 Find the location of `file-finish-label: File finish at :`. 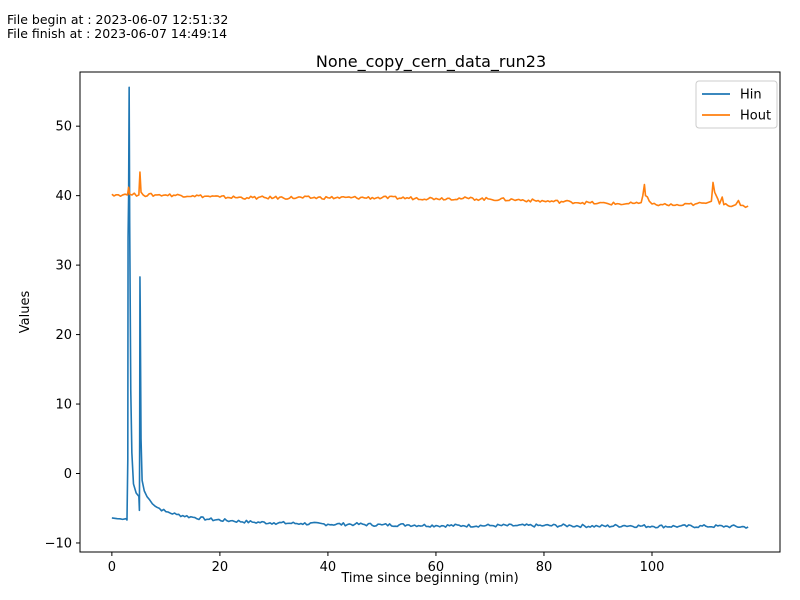

file-finish-label: File finish at : is located at coordinates (51, 33).